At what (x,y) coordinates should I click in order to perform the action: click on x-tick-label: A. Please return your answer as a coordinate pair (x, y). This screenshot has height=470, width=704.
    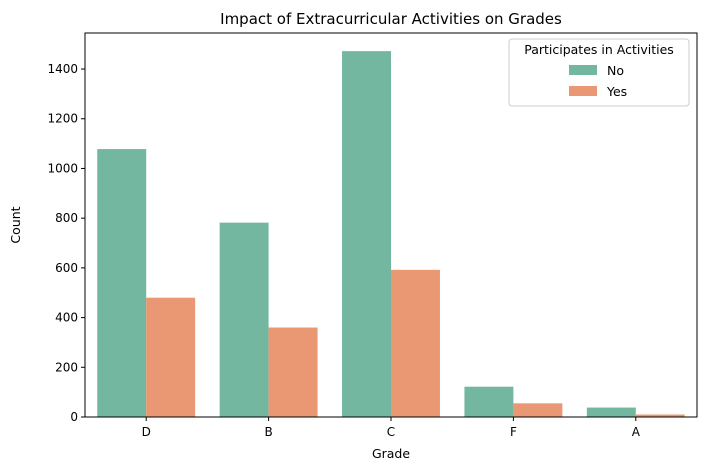
    Looking at the image, I should click on (636, 432).